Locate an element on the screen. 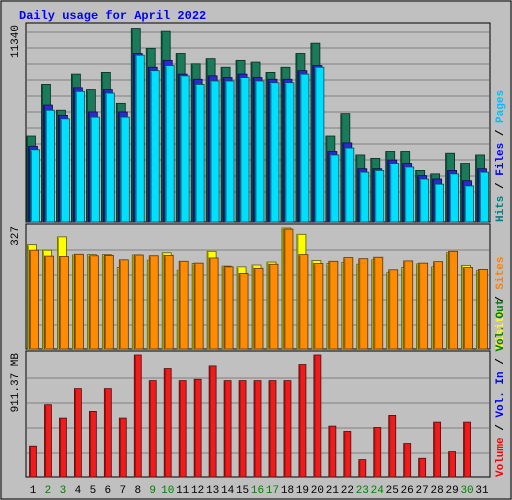  panel-legend-hits: Hits / Files / Pages is located at coordinates (501, 156).